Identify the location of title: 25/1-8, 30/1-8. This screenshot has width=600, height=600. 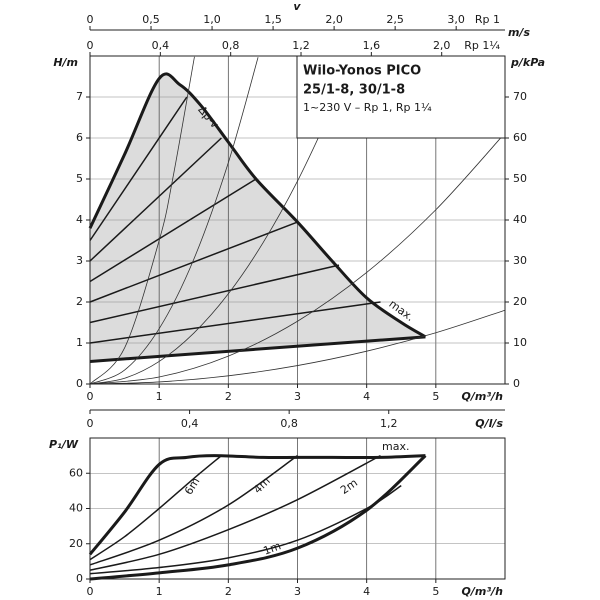
(354, 90).